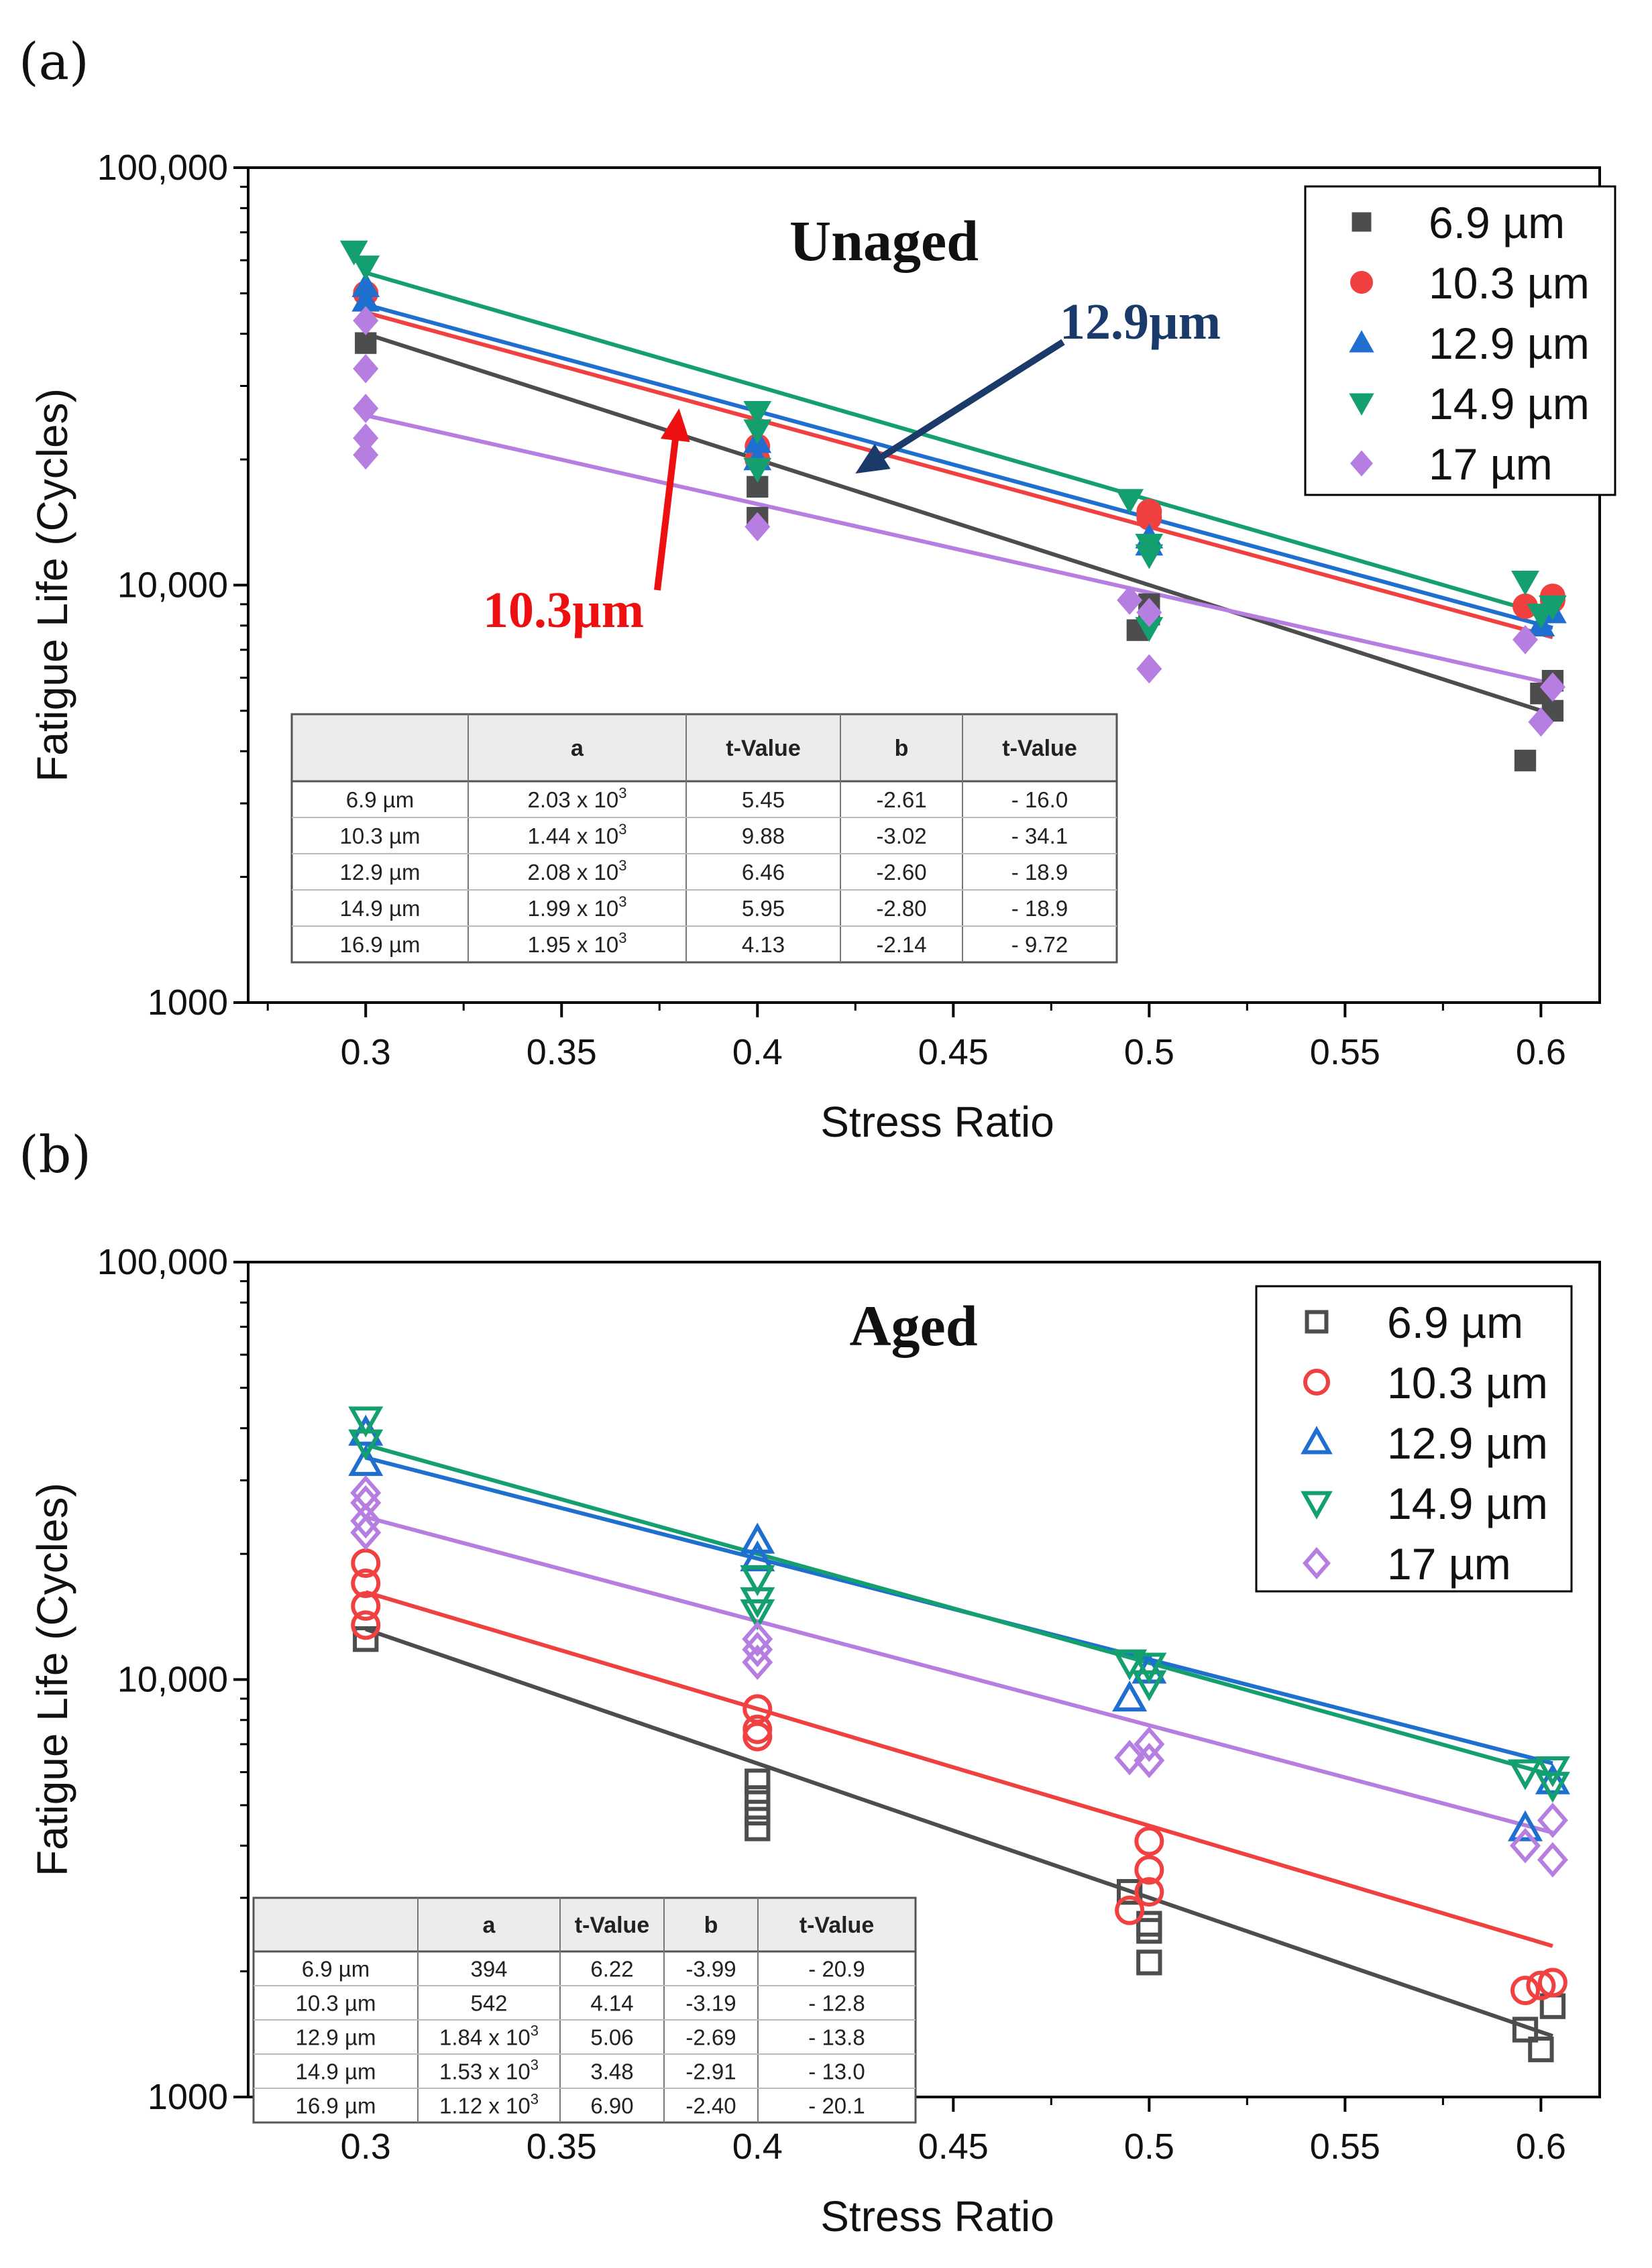 The height and width of the screenshot is (2268, 1652). Describe the element at coordinates (711, 1925) in the screenshot. I see `table-header-cell: b` at that location.